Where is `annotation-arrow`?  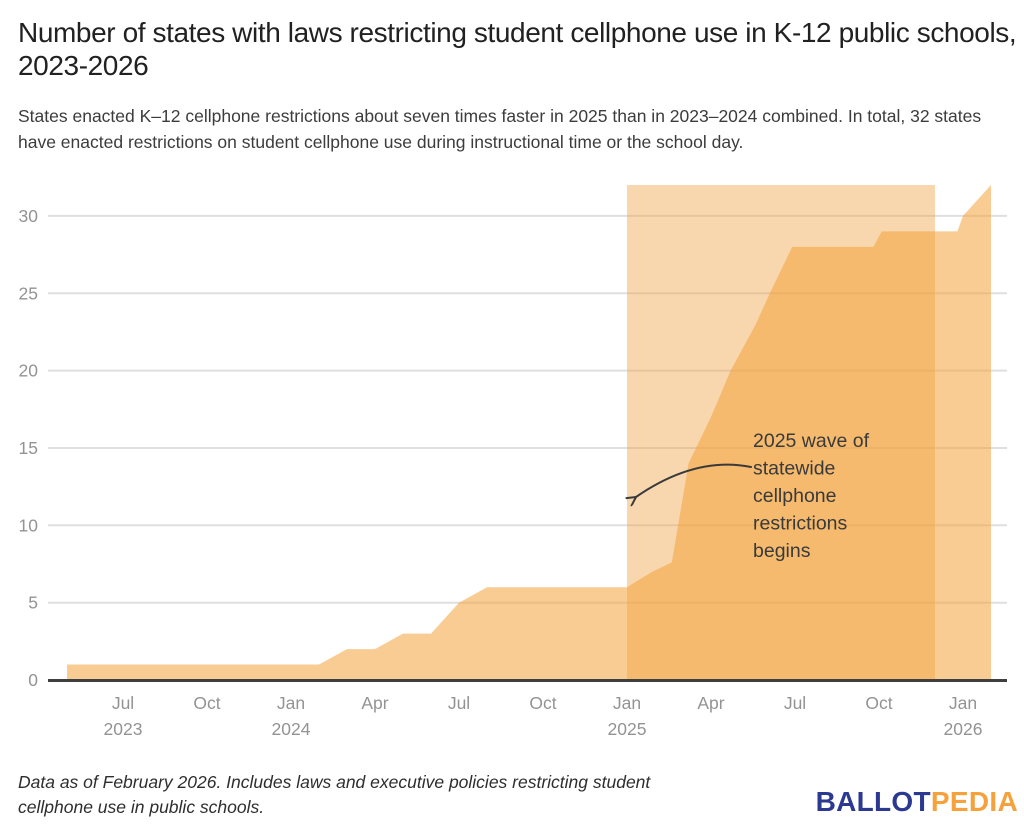 annotation-arrow is located at coordinates (694, 480).